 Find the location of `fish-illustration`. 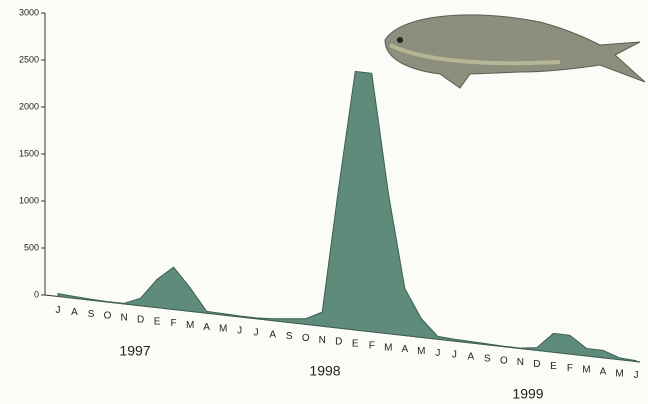

fish-illustration is located at coordinates (515, 51).